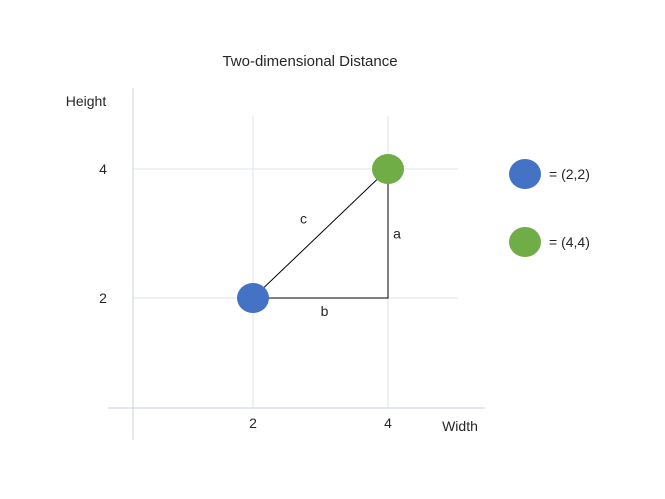 The width and height of the screenshot is (665, 499). I want to click on x-tick-label-2: 2, so click(253, 423).